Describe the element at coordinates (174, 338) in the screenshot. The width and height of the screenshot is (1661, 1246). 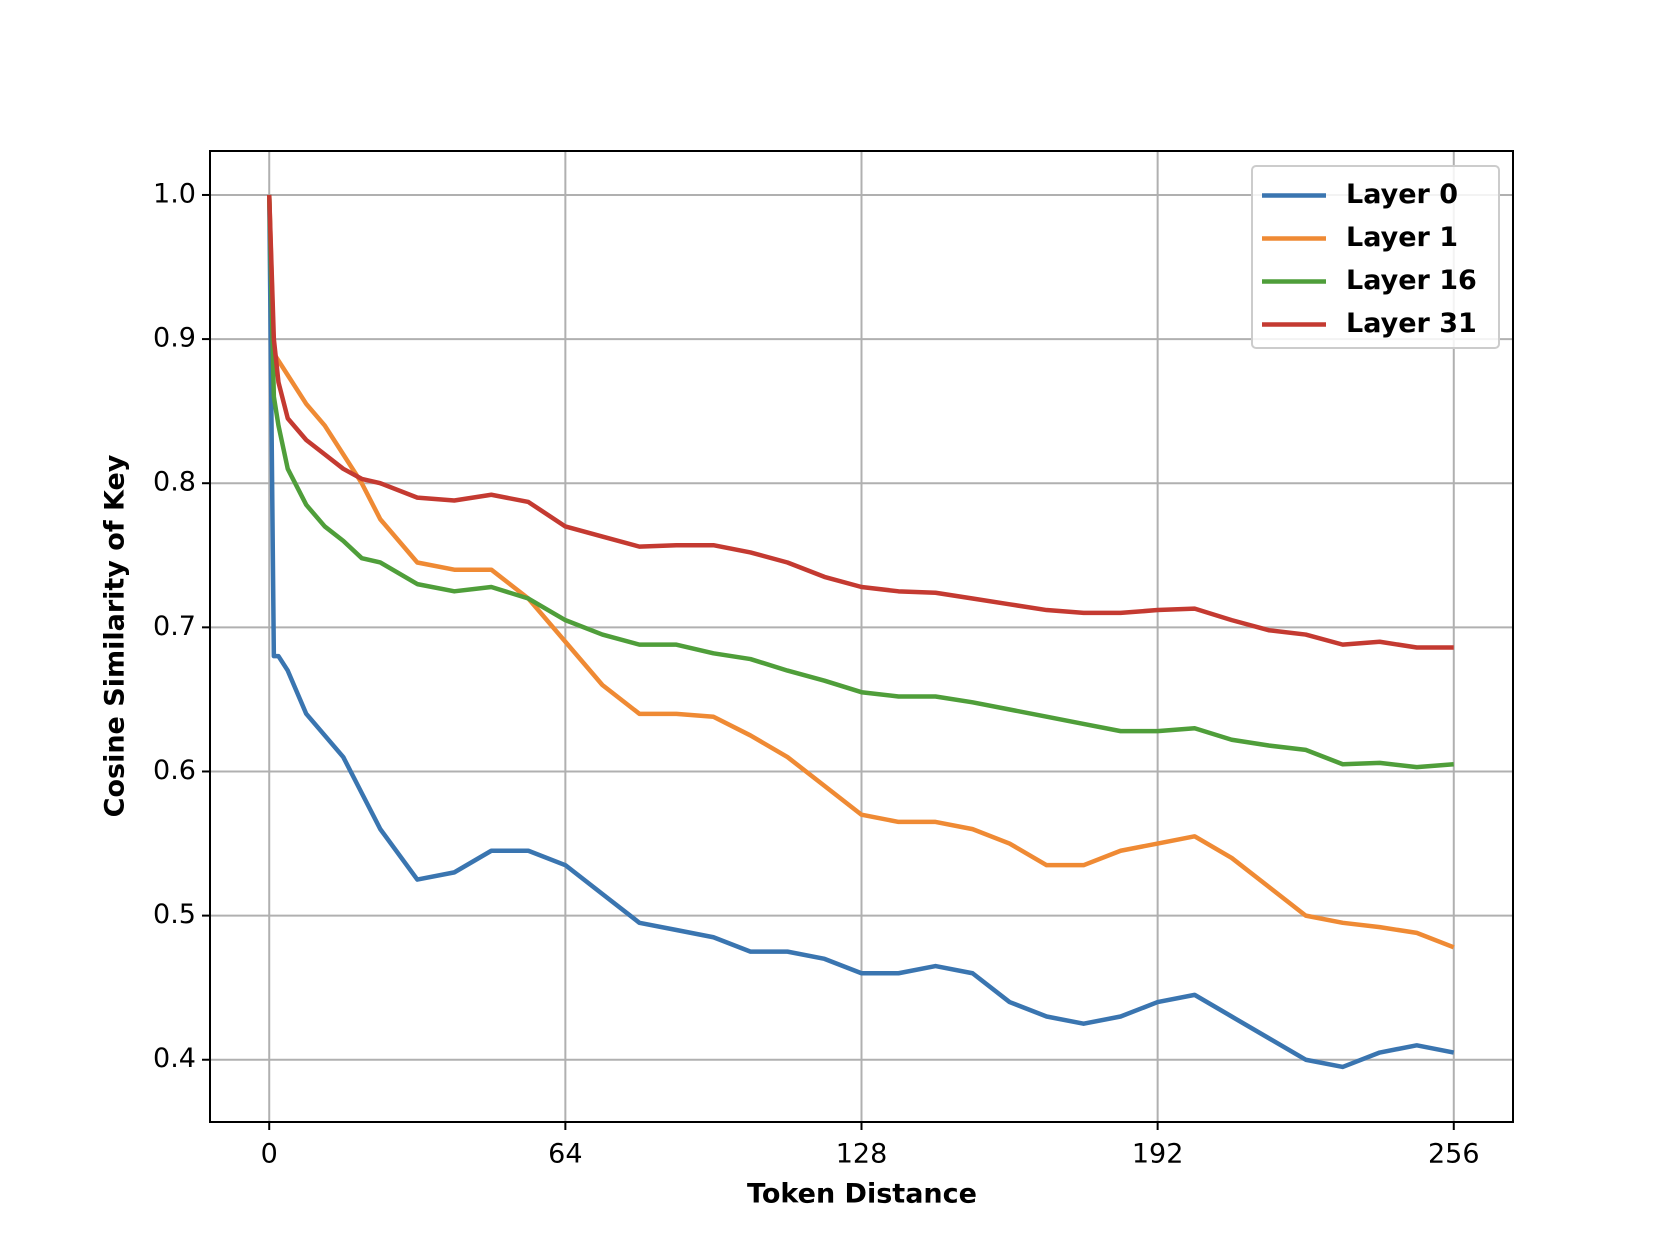
I see `y-tick-label: 0.9` at that location.